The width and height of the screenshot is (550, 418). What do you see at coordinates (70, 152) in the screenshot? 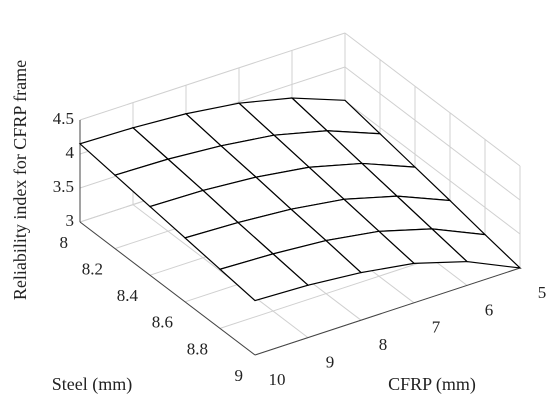
I see `z-tick-label: 4` at bounding box center [70, 152].